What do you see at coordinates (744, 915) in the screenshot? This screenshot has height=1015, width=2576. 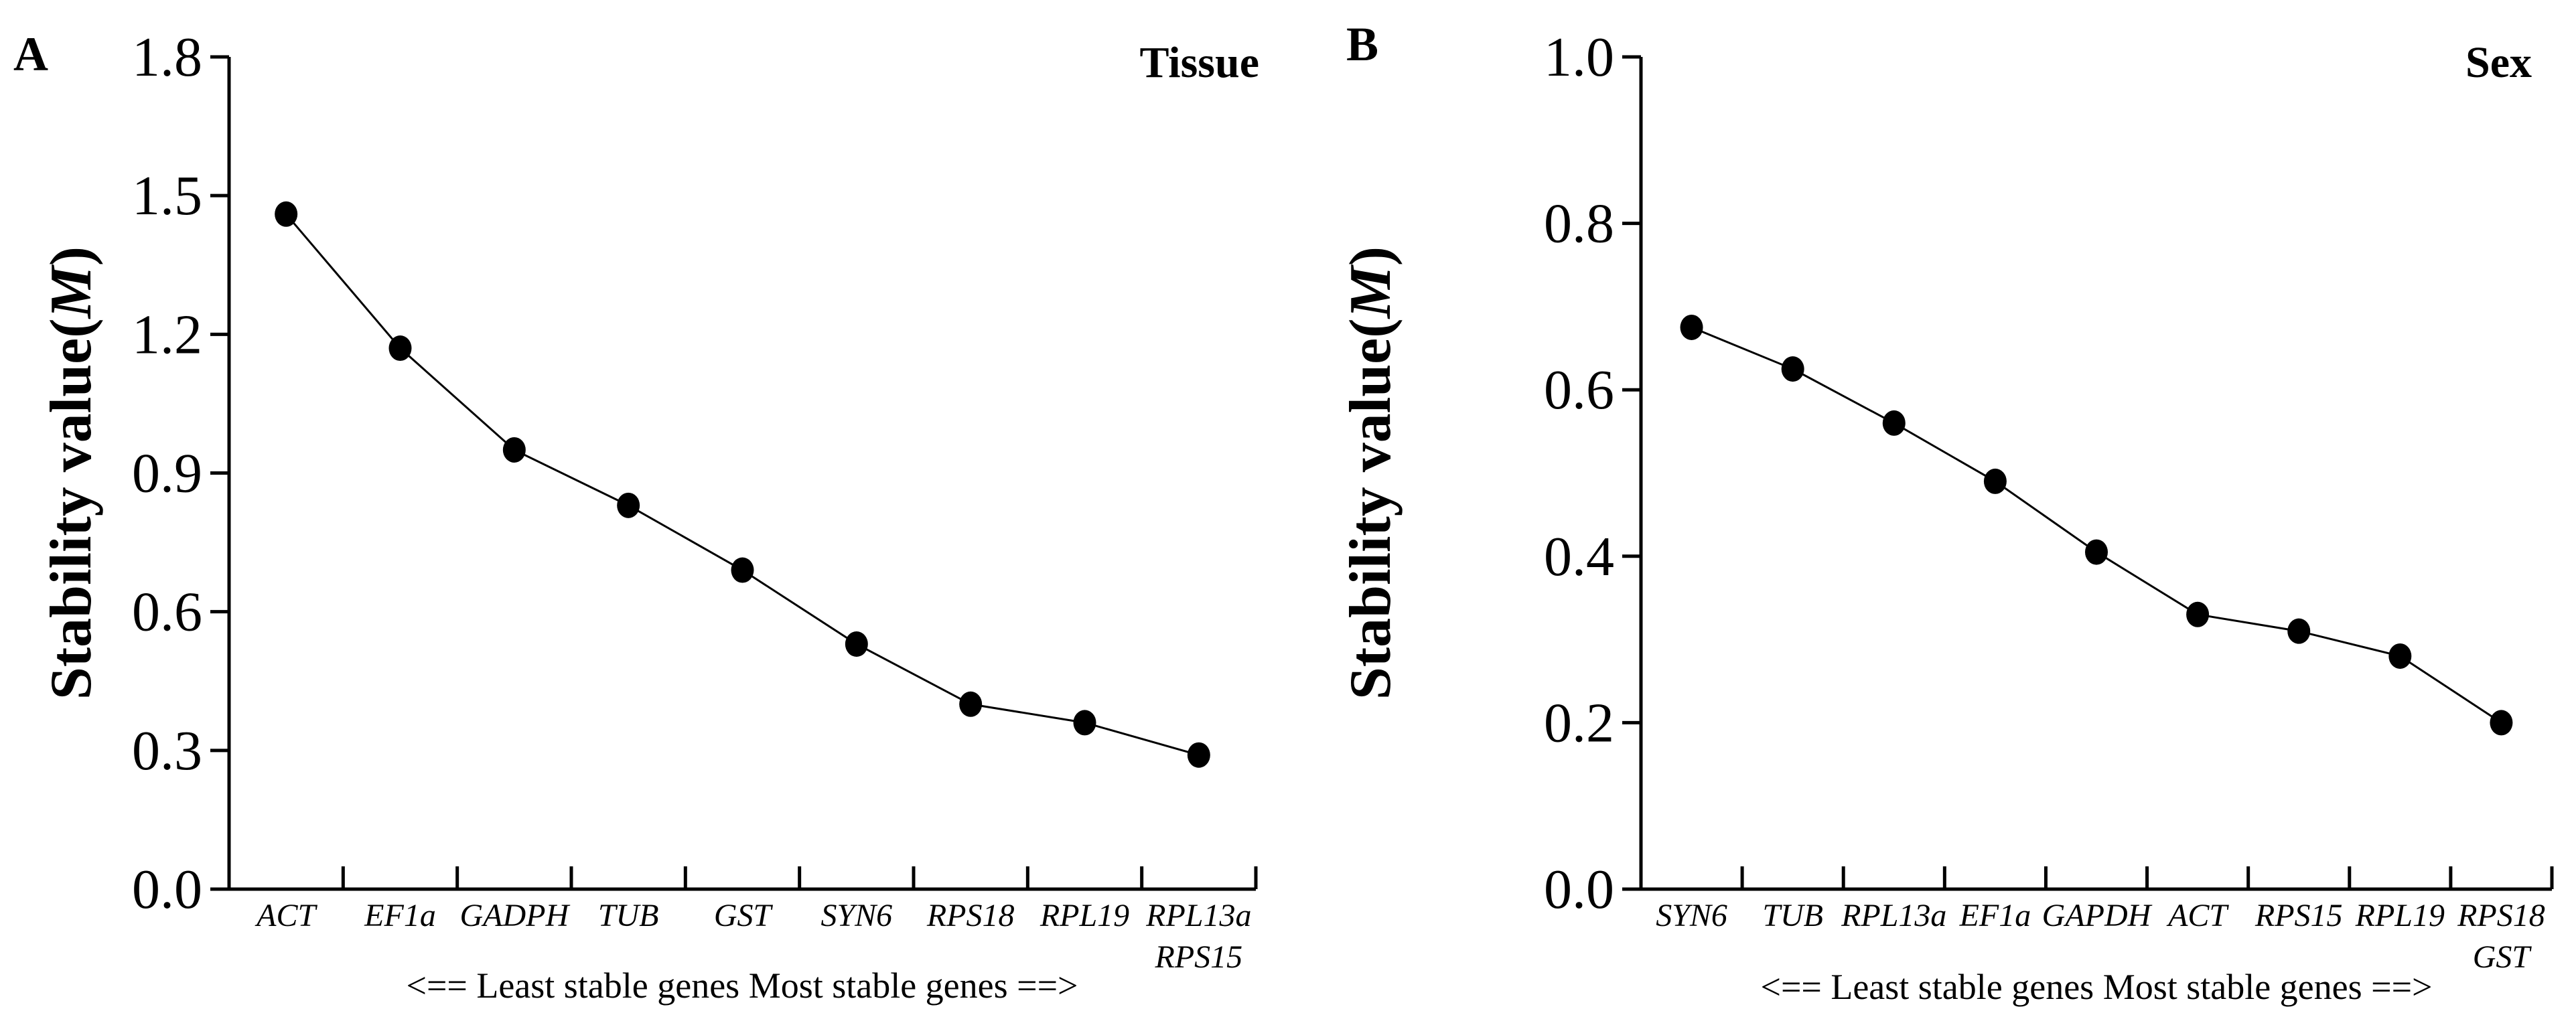 I see `panel-a-x-tick-label: GST` at bounding box center [744, 915].